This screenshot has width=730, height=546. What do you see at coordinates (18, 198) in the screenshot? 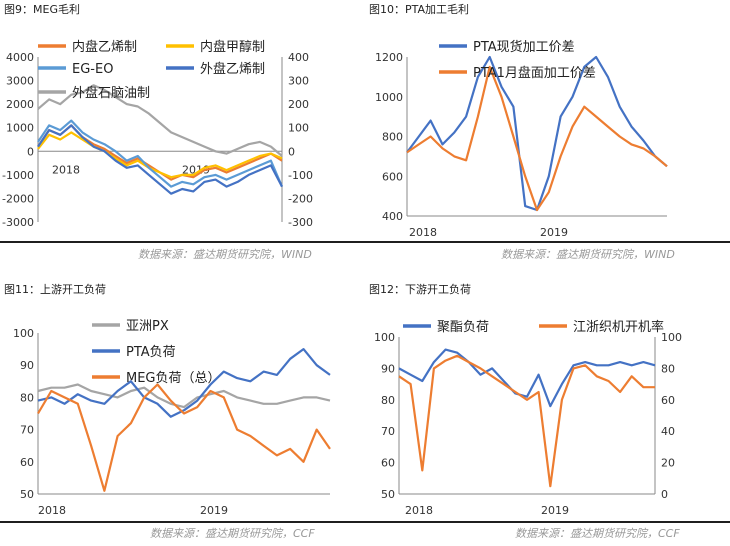
I see `y-tick-label: -2000` at bounding box center [18, 198].